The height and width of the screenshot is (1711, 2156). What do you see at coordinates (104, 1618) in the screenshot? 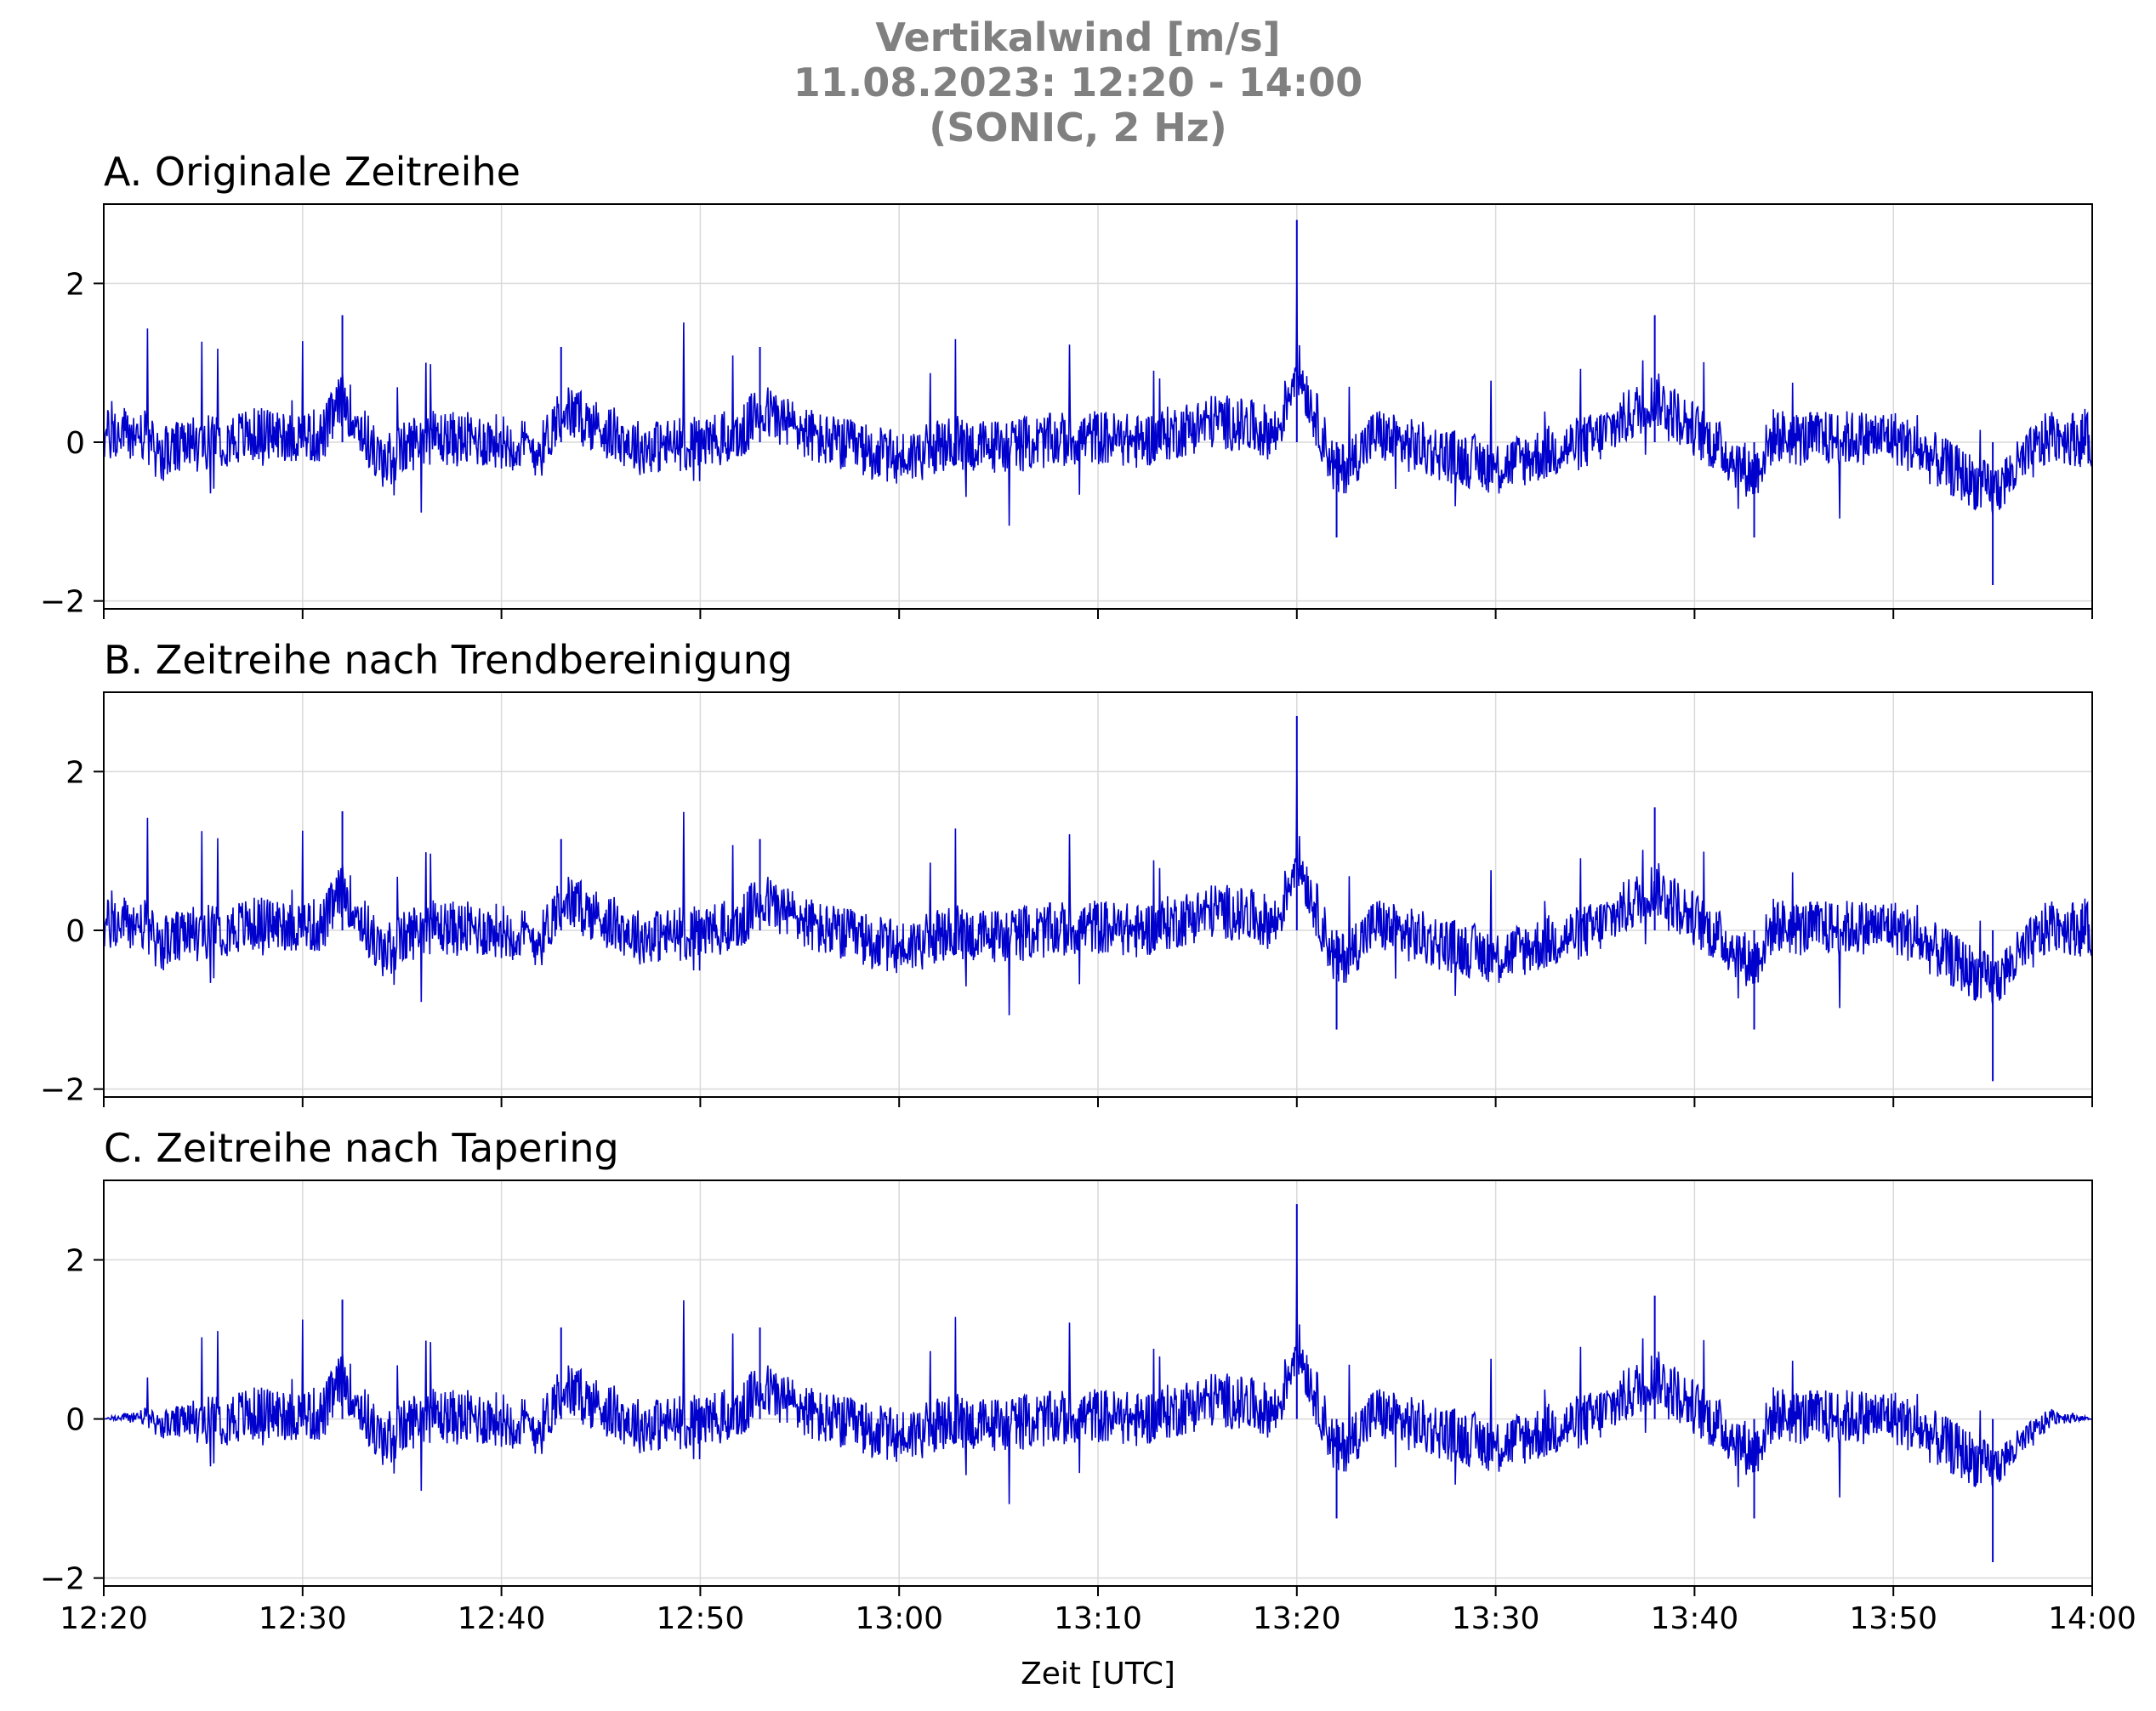
I see `x-tick-label: 12:20` at bounding box center [104, 1618].